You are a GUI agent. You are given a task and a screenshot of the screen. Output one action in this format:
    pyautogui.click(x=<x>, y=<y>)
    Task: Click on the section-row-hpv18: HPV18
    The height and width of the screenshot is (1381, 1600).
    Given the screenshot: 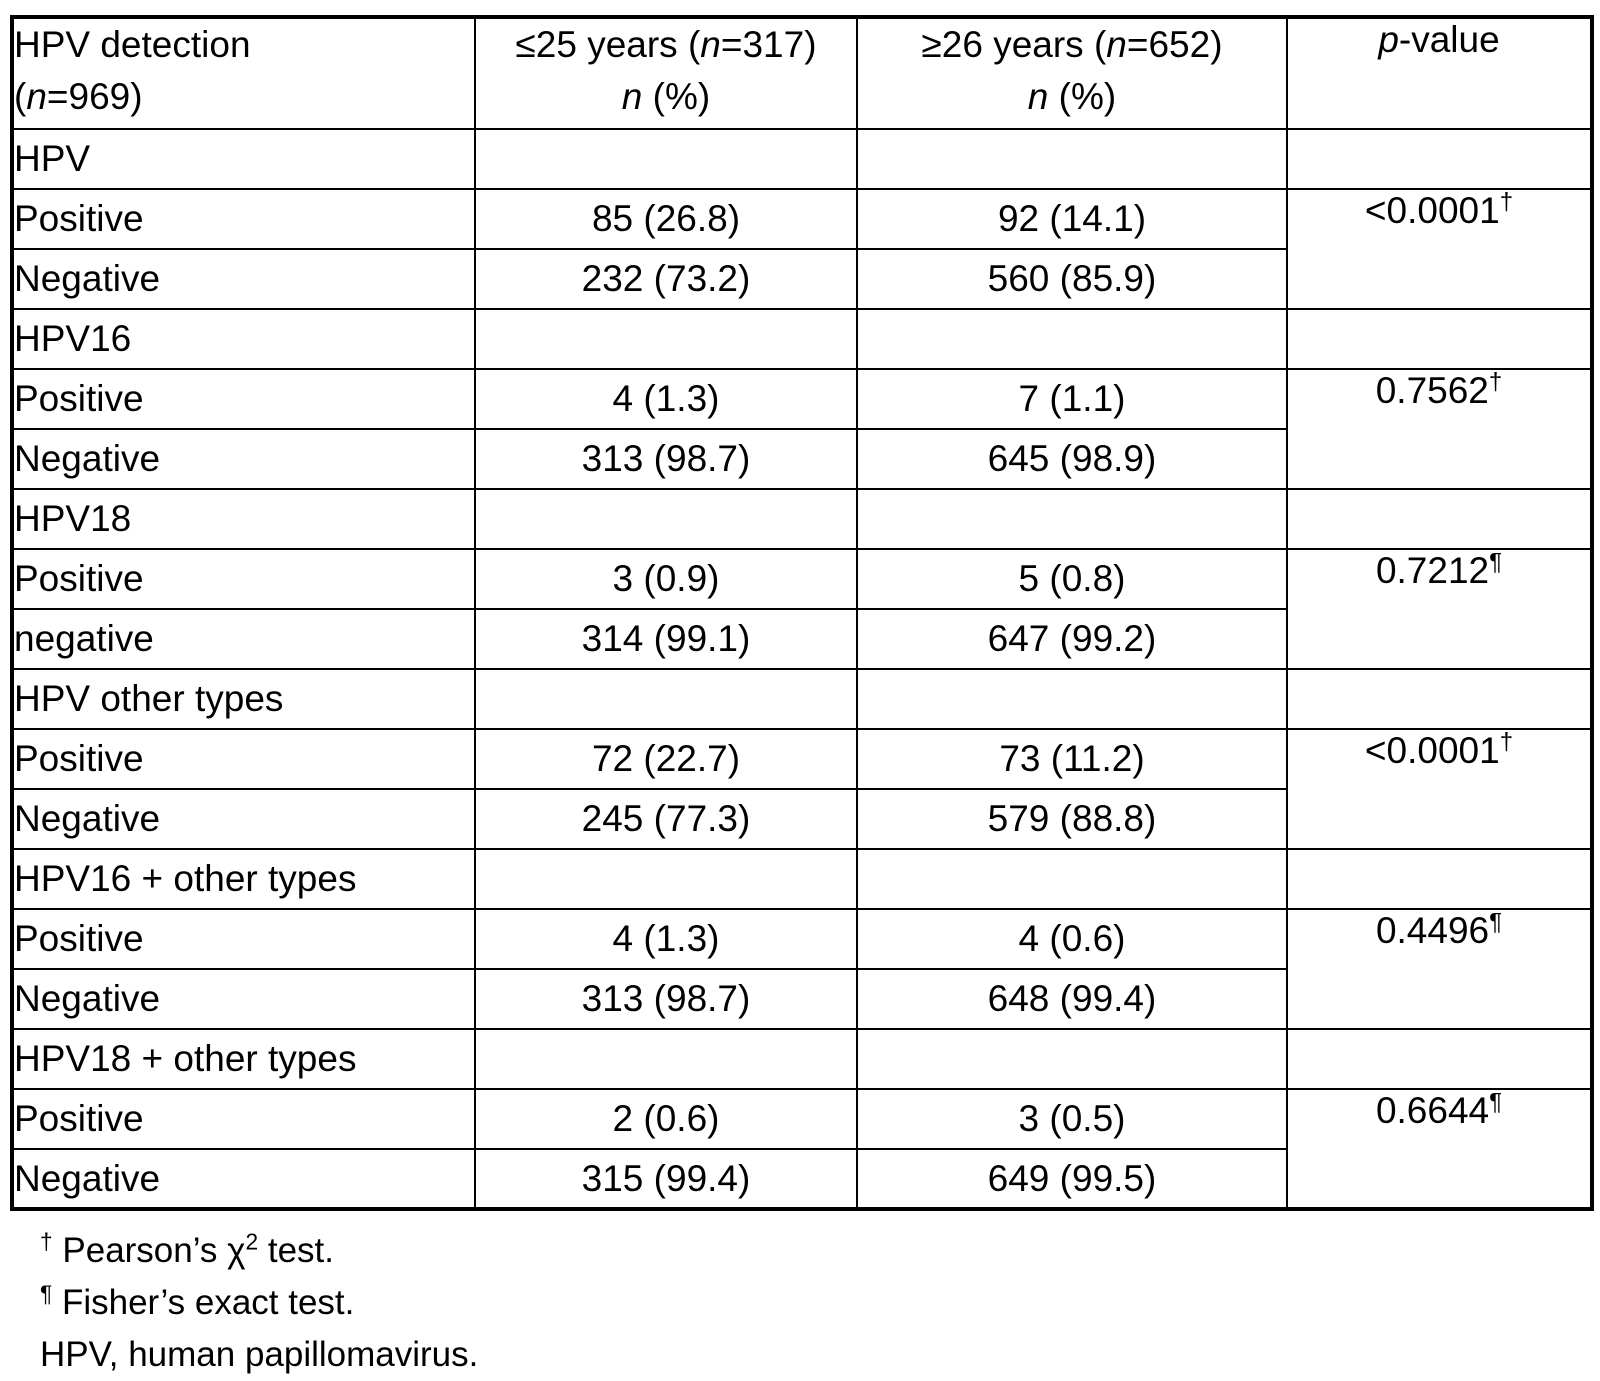 What is the action you would take?
    pyautogui.click(x=802, y=519)
    